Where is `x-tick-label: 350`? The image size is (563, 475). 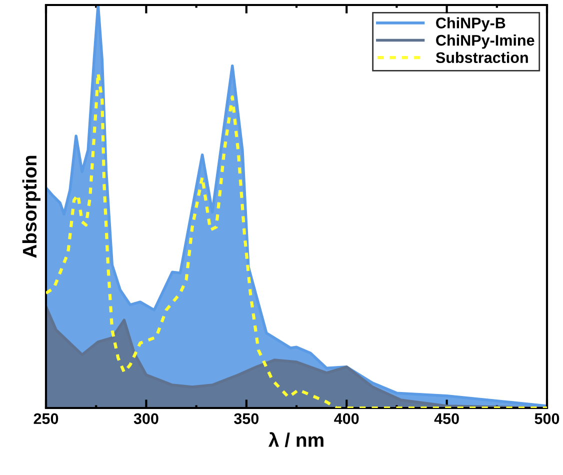 x-tick-label: 350 is located at coordinates (246, 418).